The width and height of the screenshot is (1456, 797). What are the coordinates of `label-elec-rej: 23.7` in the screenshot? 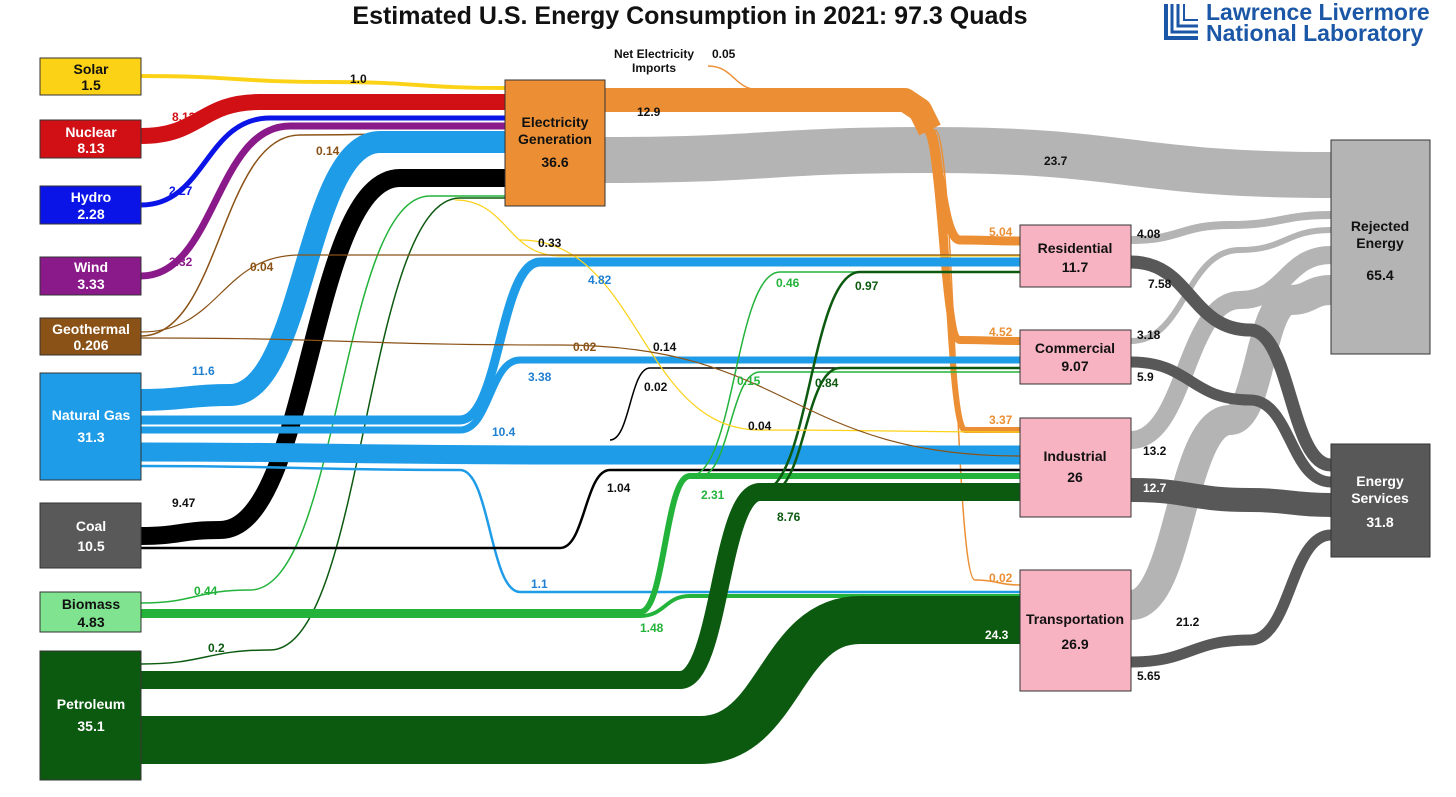 It's located at (1056, 161).